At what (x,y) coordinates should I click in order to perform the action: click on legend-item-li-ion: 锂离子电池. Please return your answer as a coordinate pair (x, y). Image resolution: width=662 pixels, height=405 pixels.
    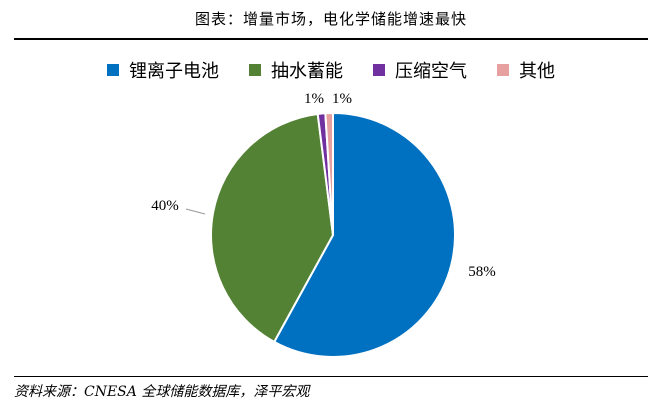
    Looking at the image, I should click on (163, 70).